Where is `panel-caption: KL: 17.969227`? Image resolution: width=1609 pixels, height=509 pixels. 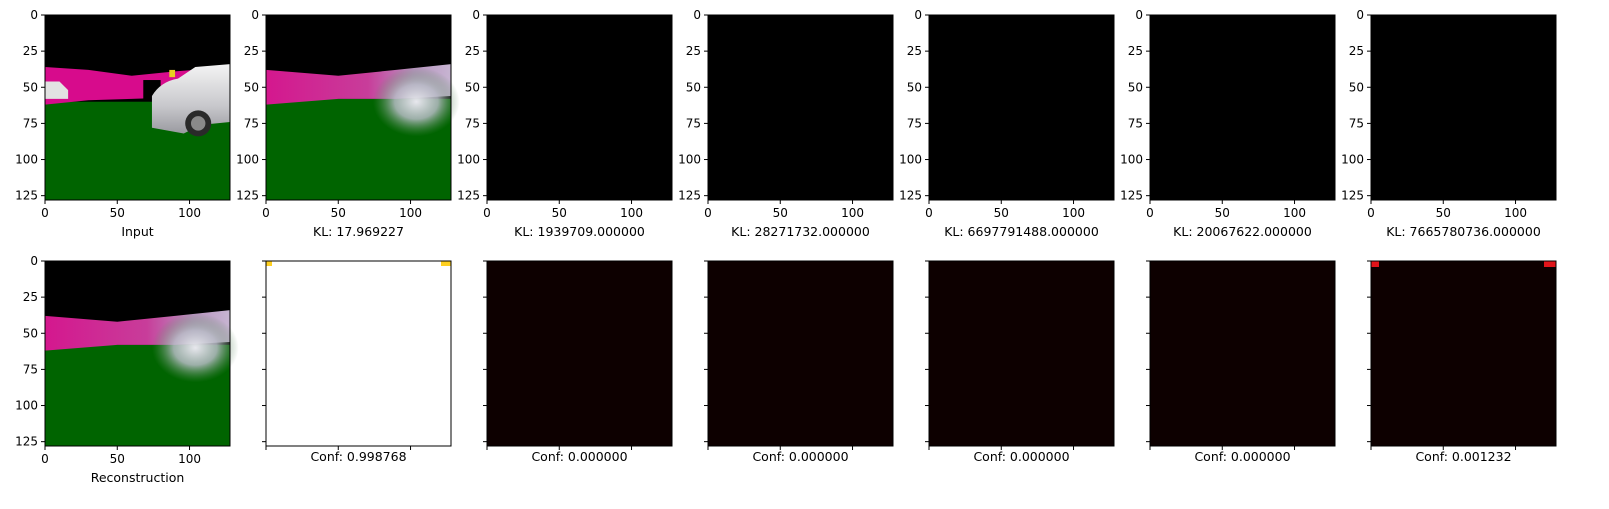
panel-caption: KL: 17.969227 is located at coordinates (358, 231).